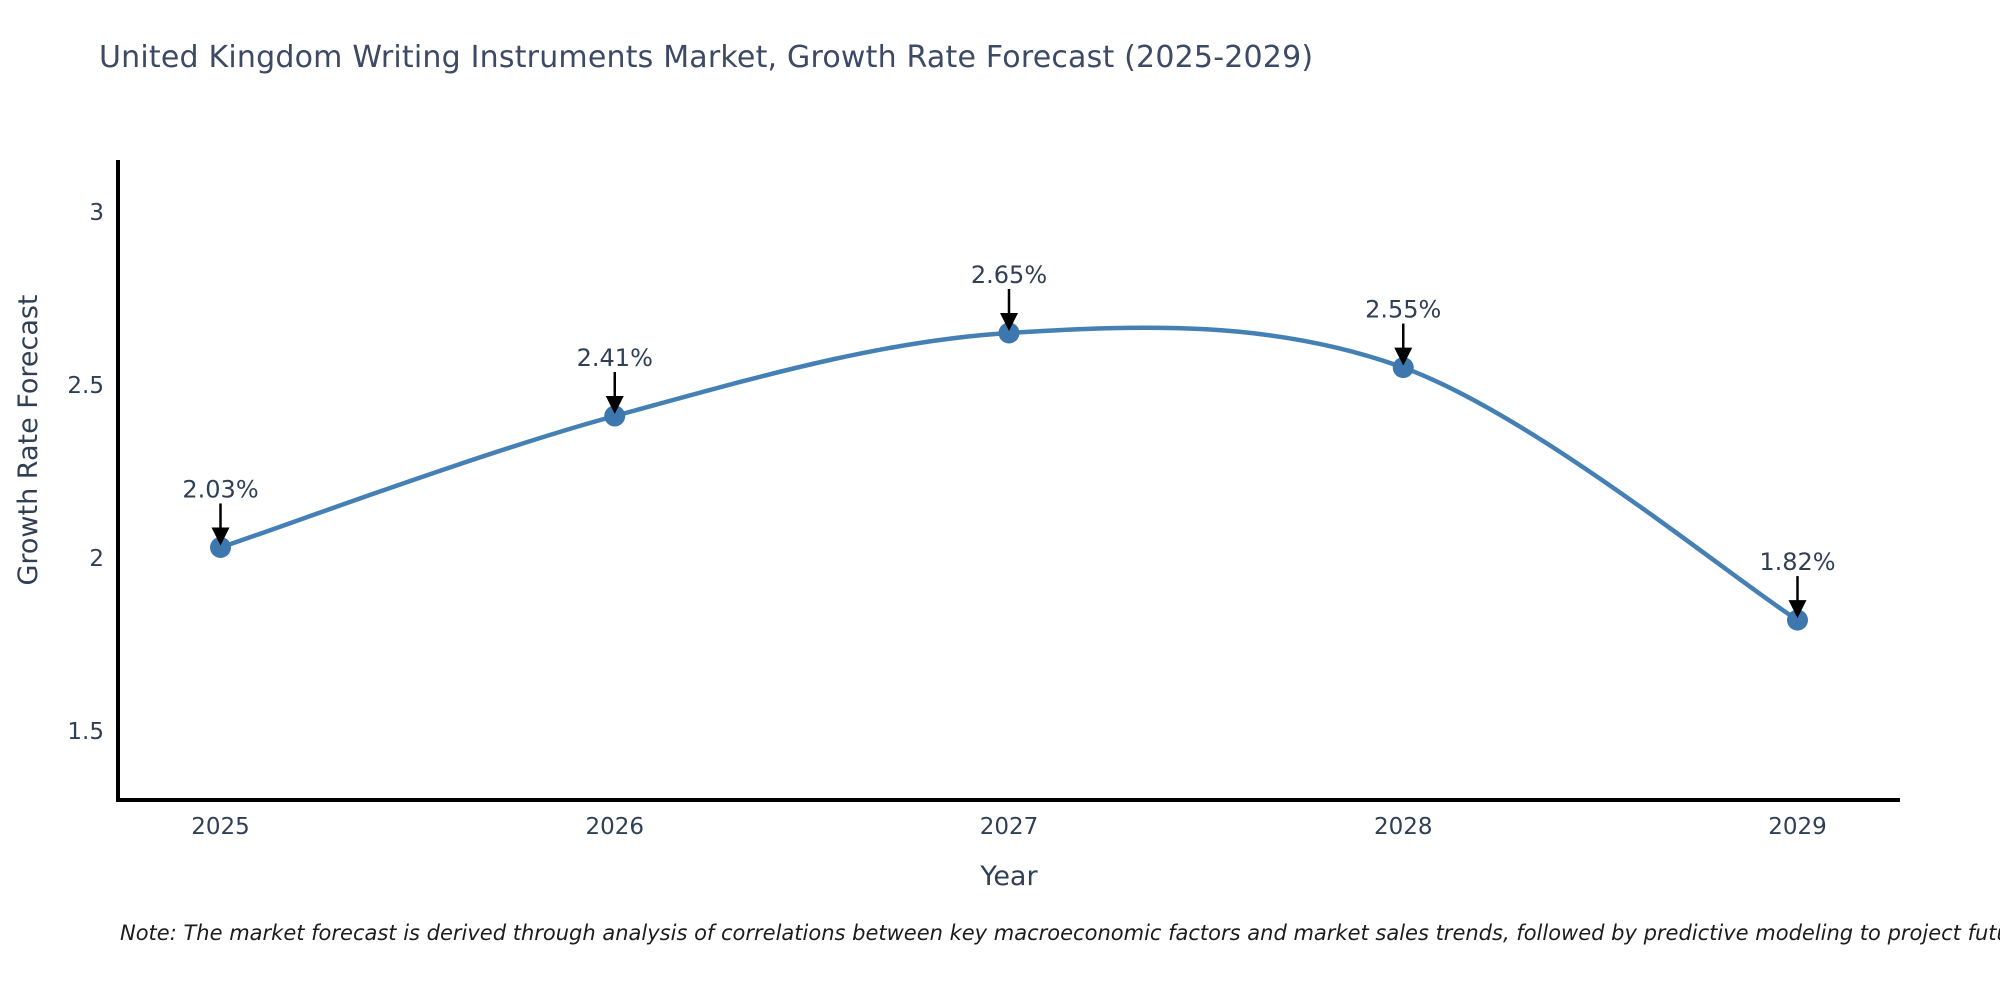  I want to click on y-tick-label: 3, so click(96, 213).